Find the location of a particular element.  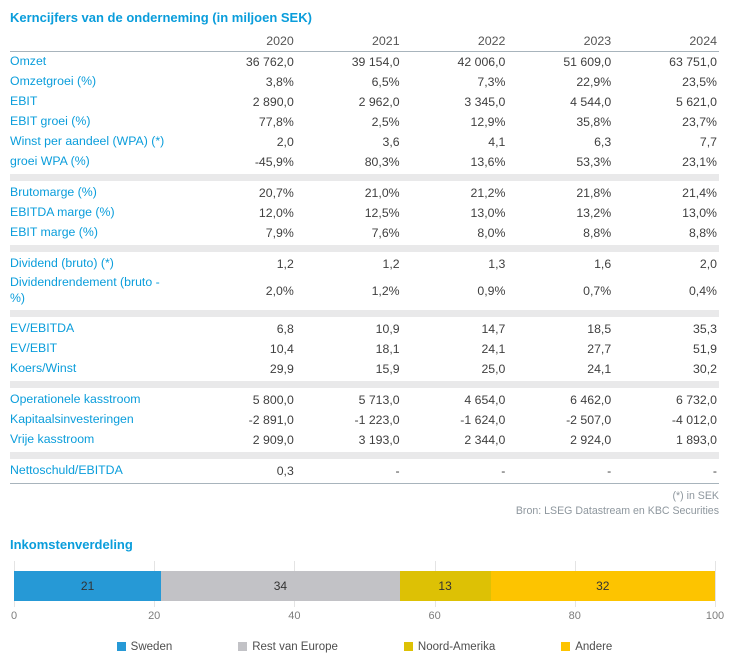

cell-value: 2 890,0 is located at coordinates (273, 102).